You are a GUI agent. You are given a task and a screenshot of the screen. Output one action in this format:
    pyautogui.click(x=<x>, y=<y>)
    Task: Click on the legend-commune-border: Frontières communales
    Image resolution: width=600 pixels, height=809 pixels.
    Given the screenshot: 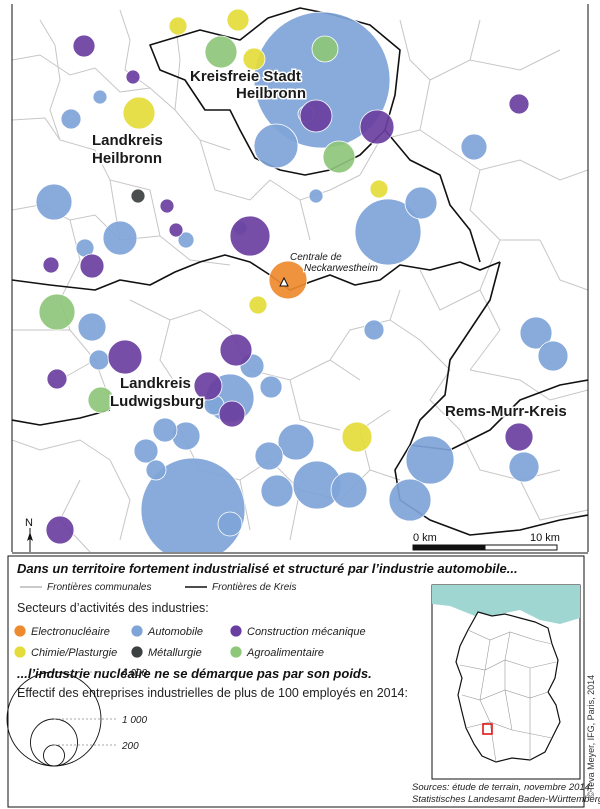 What is the action you would take?
    pyautogui.click(x=99, y=587)
    